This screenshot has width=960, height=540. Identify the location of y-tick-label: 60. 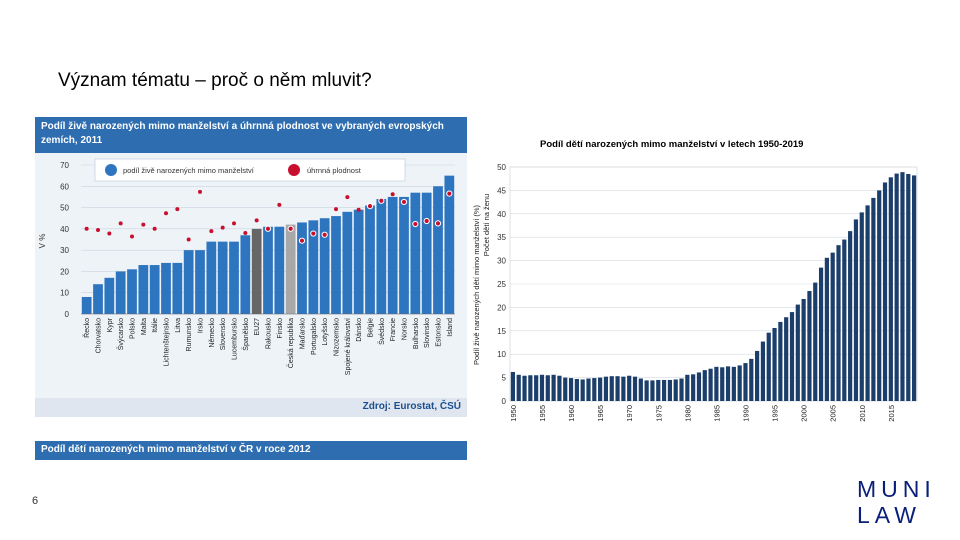
(64, 186).